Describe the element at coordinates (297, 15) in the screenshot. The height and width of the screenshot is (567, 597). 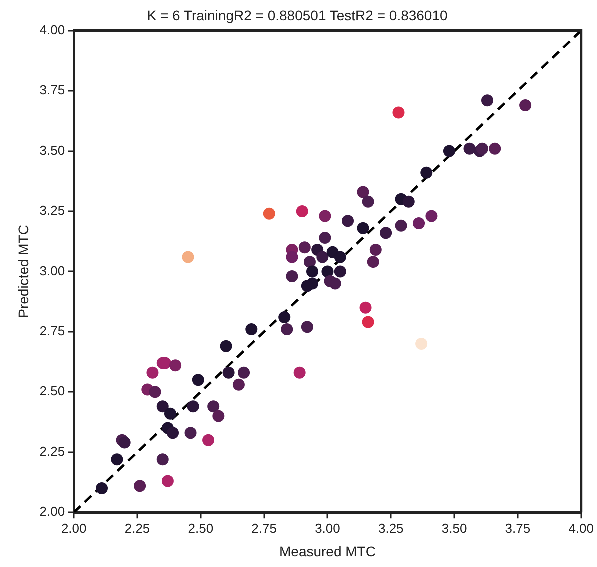
I see `chart-title: K = 6 TrainingR2 = 0.880501 TestR2 = 0.836010` at that location.